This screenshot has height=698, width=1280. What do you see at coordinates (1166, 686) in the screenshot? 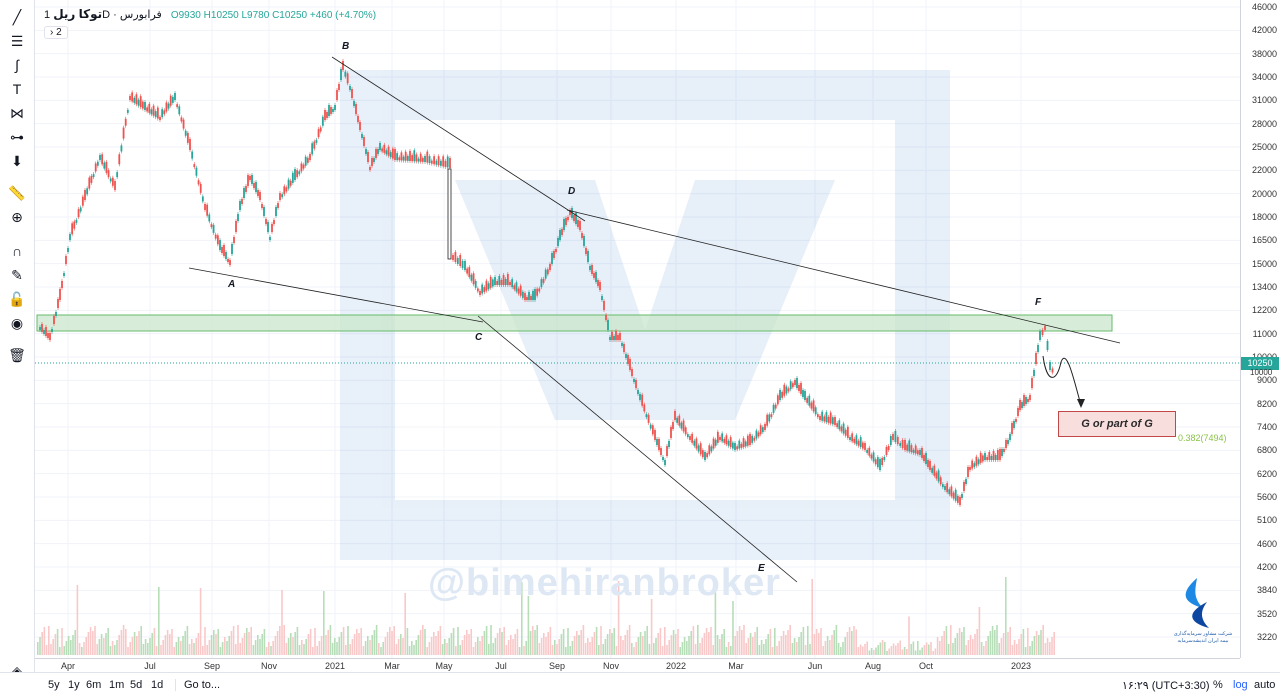
I see `timezone-label: ۱۶:۲۹ (UTC+3:30)` at bounding box center [1166, 686].